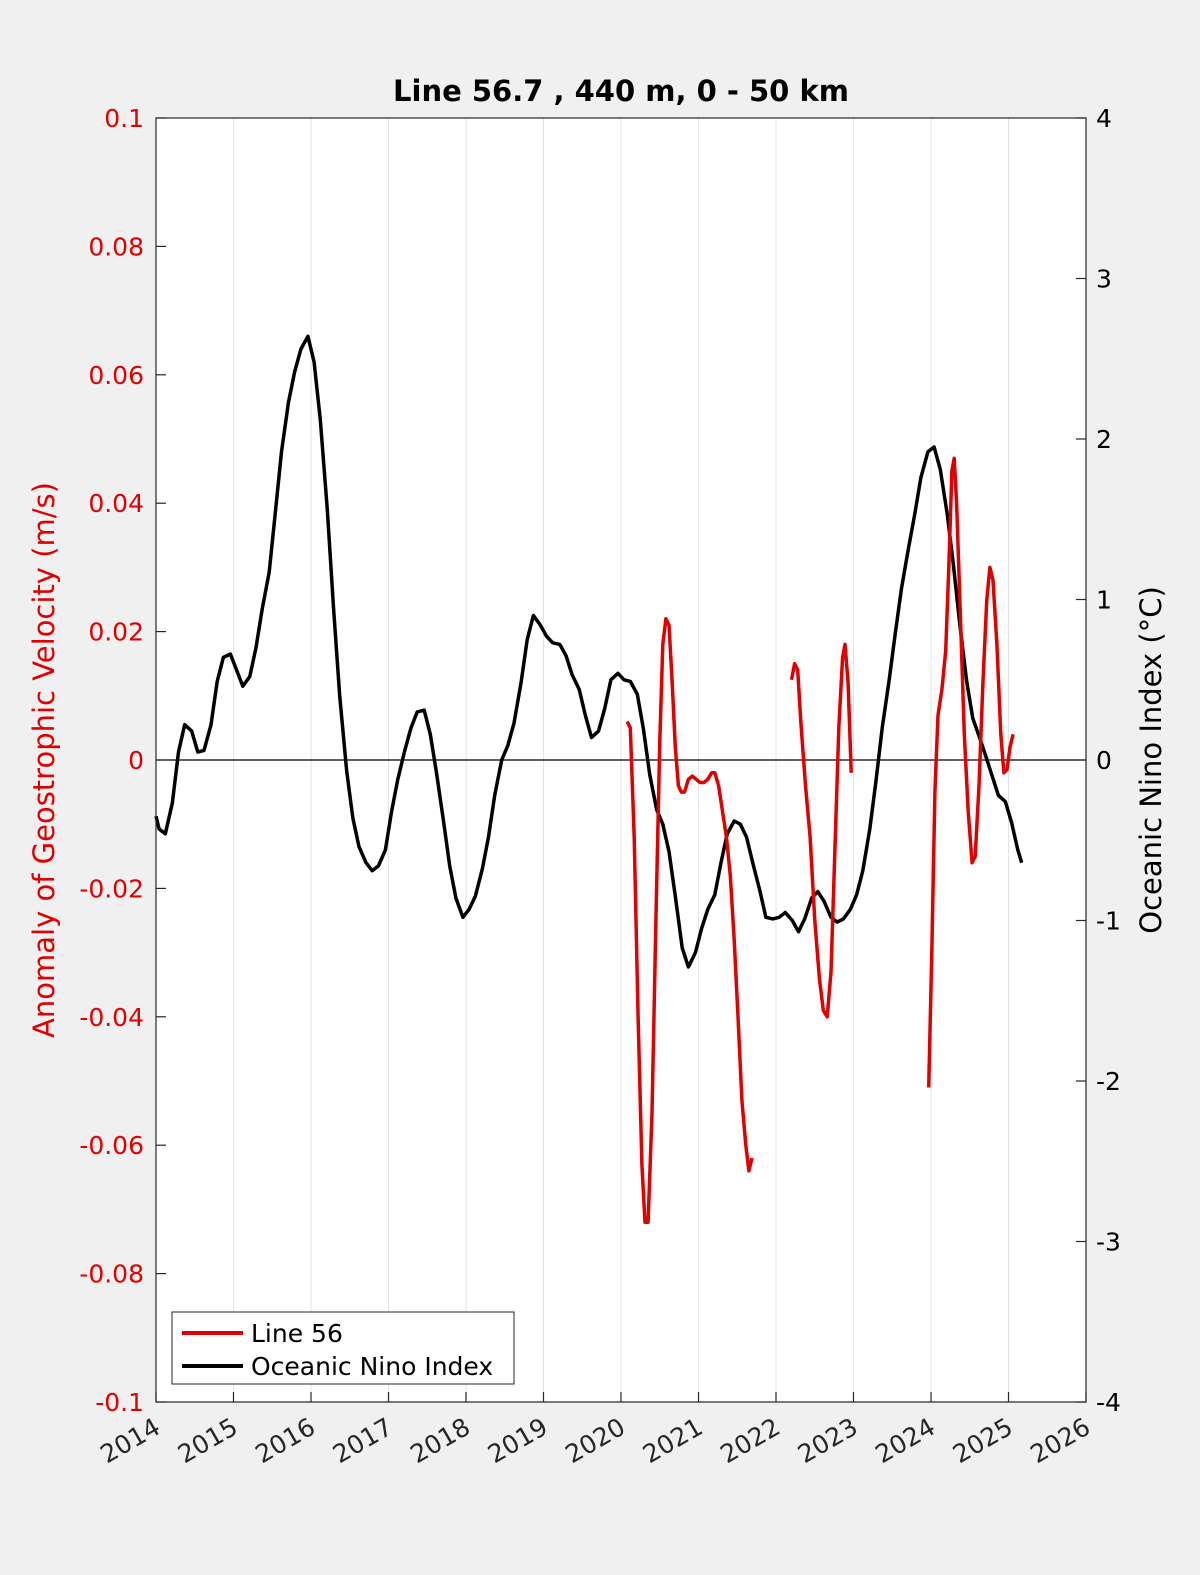 Image resolution: width=1200 pixels, height=1575 pixels. Describe the element at coordinates (124, 118) in the screenshot. I see `left-tick-label: 0.1` at that location.